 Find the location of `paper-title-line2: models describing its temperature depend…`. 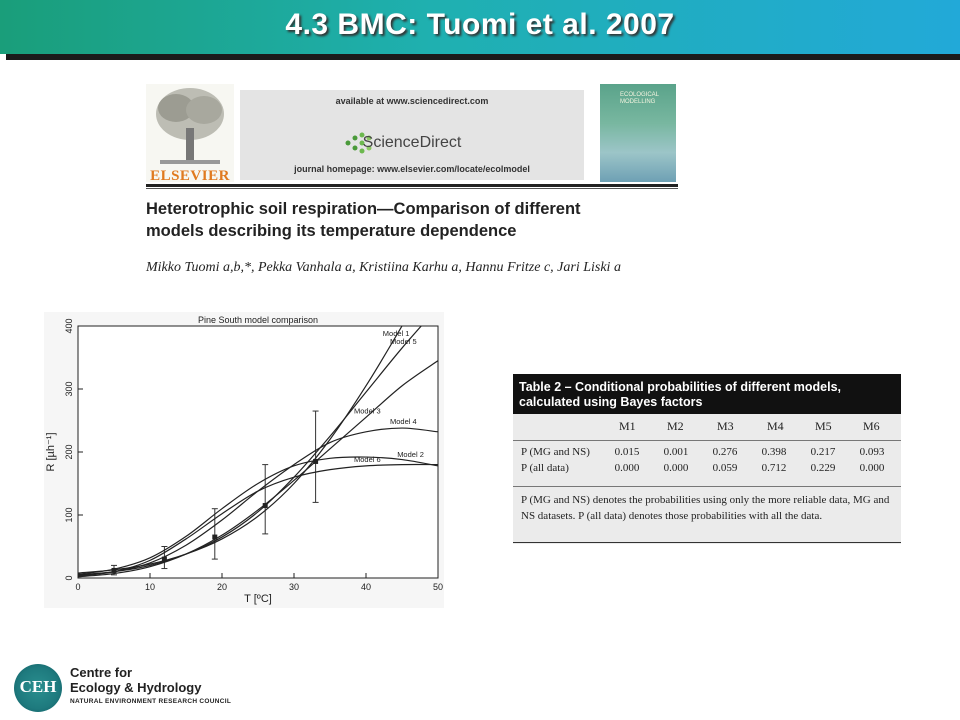

paper-title-line2: models describing its temperature depend… is located at coordinates (331, 231).